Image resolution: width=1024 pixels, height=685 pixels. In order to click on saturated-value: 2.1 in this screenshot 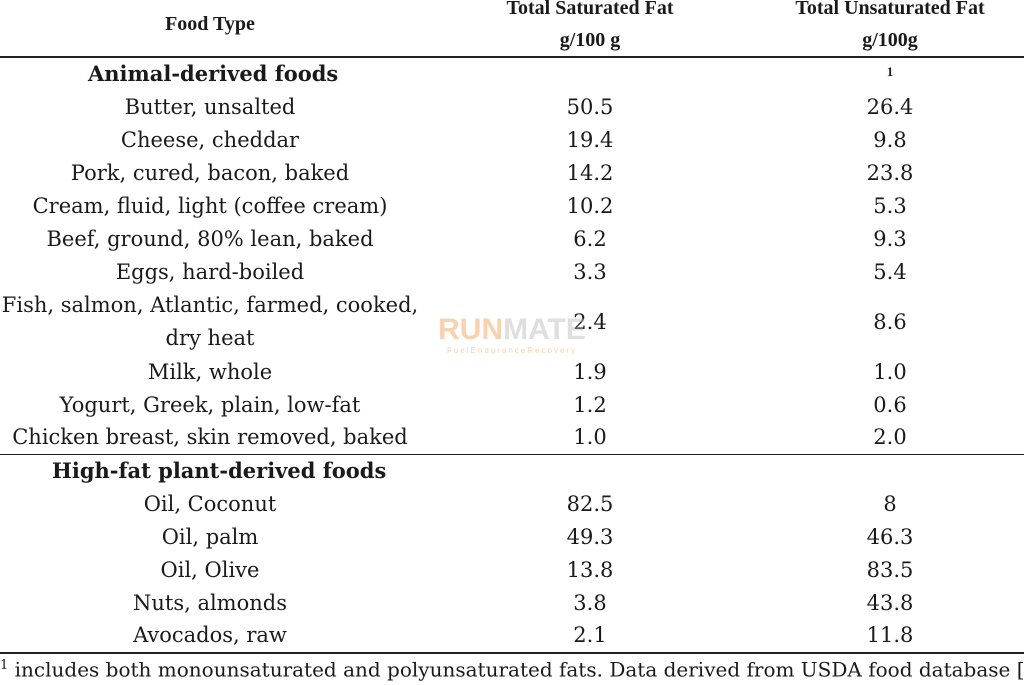, I will do `click(590, 635)`.